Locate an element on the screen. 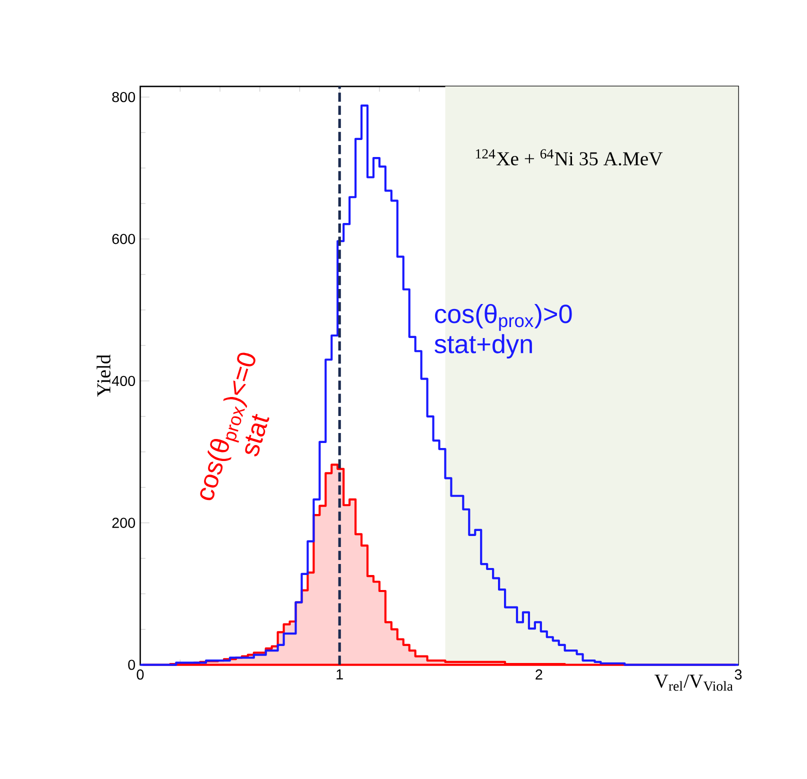  x-tick-label: 2 is located at coordinates (539, 675).